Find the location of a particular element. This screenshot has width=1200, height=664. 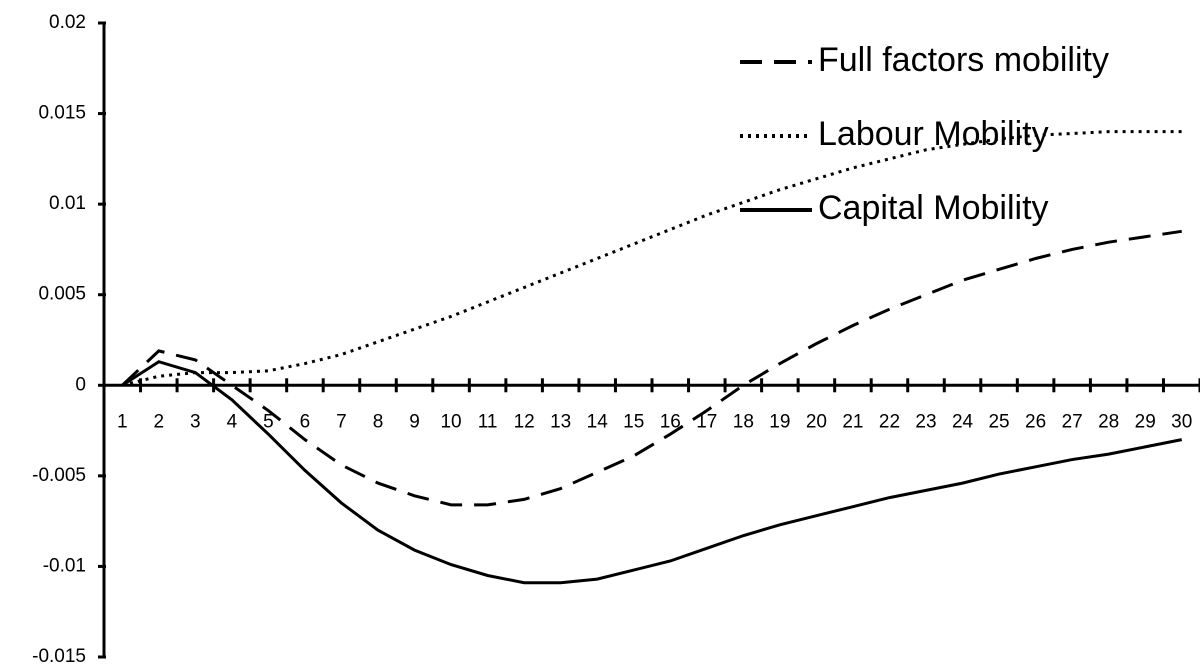

y-tick-label: 0.01 is located at coordinates (67, 203).